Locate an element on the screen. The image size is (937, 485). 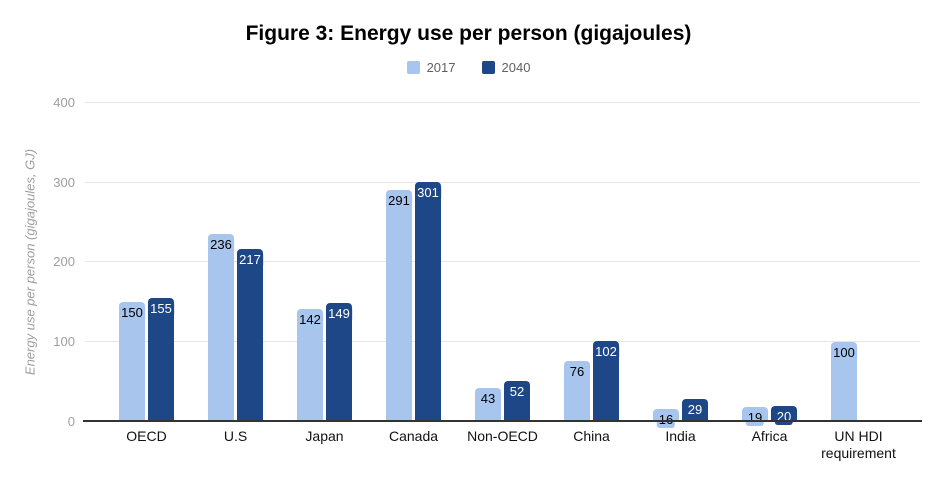
x-category-label-india: India is located at coordinates (680, 436).